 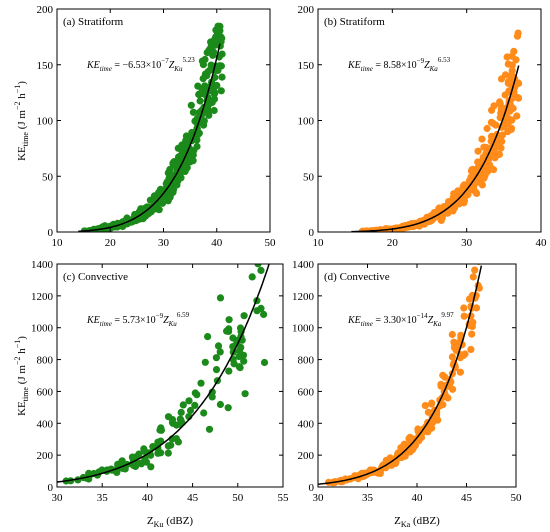 What do you see at coordinates (306, 361) in the screenshot?
I see `y-tick-label: 800` at bounding box center [306, 361].